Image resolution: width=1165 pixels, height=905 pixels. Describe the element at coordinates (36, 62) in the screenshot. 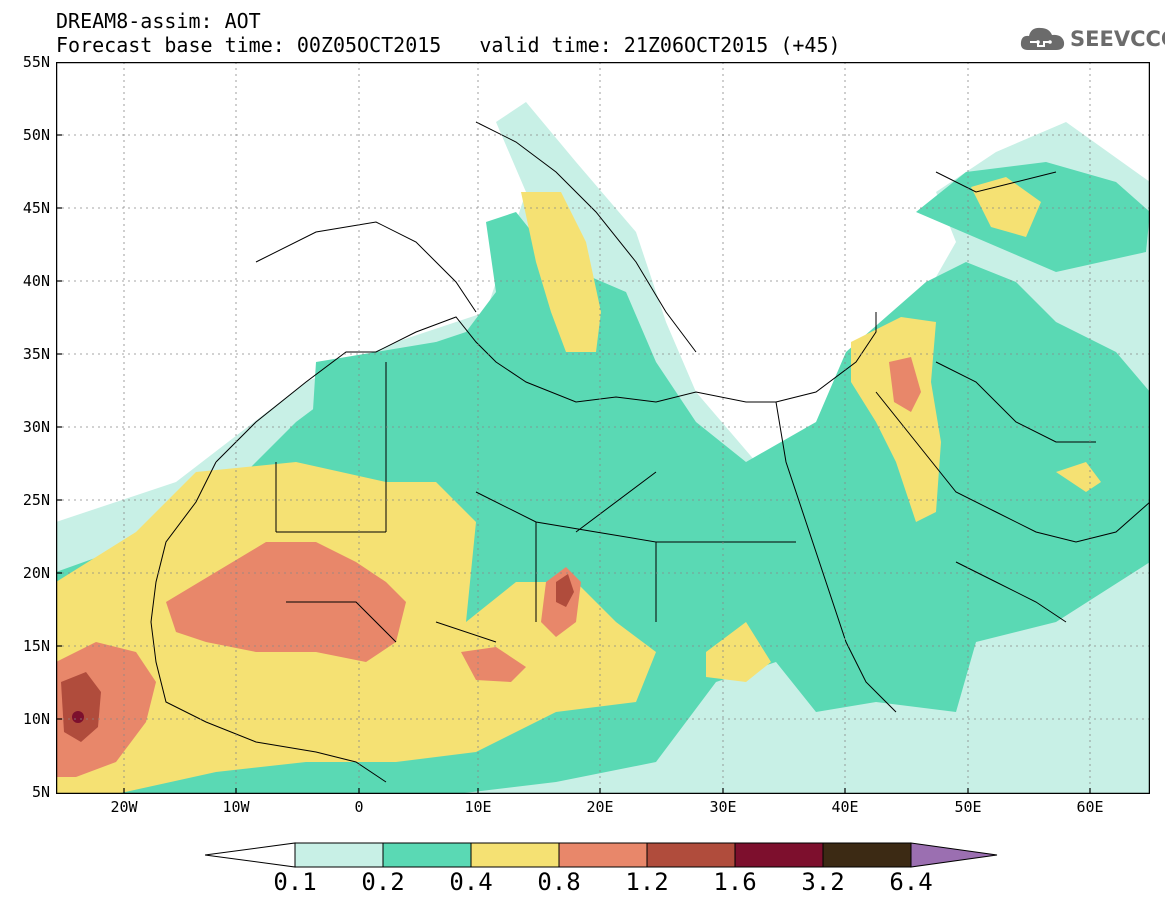

I see `lat-label: 55N` at that location.